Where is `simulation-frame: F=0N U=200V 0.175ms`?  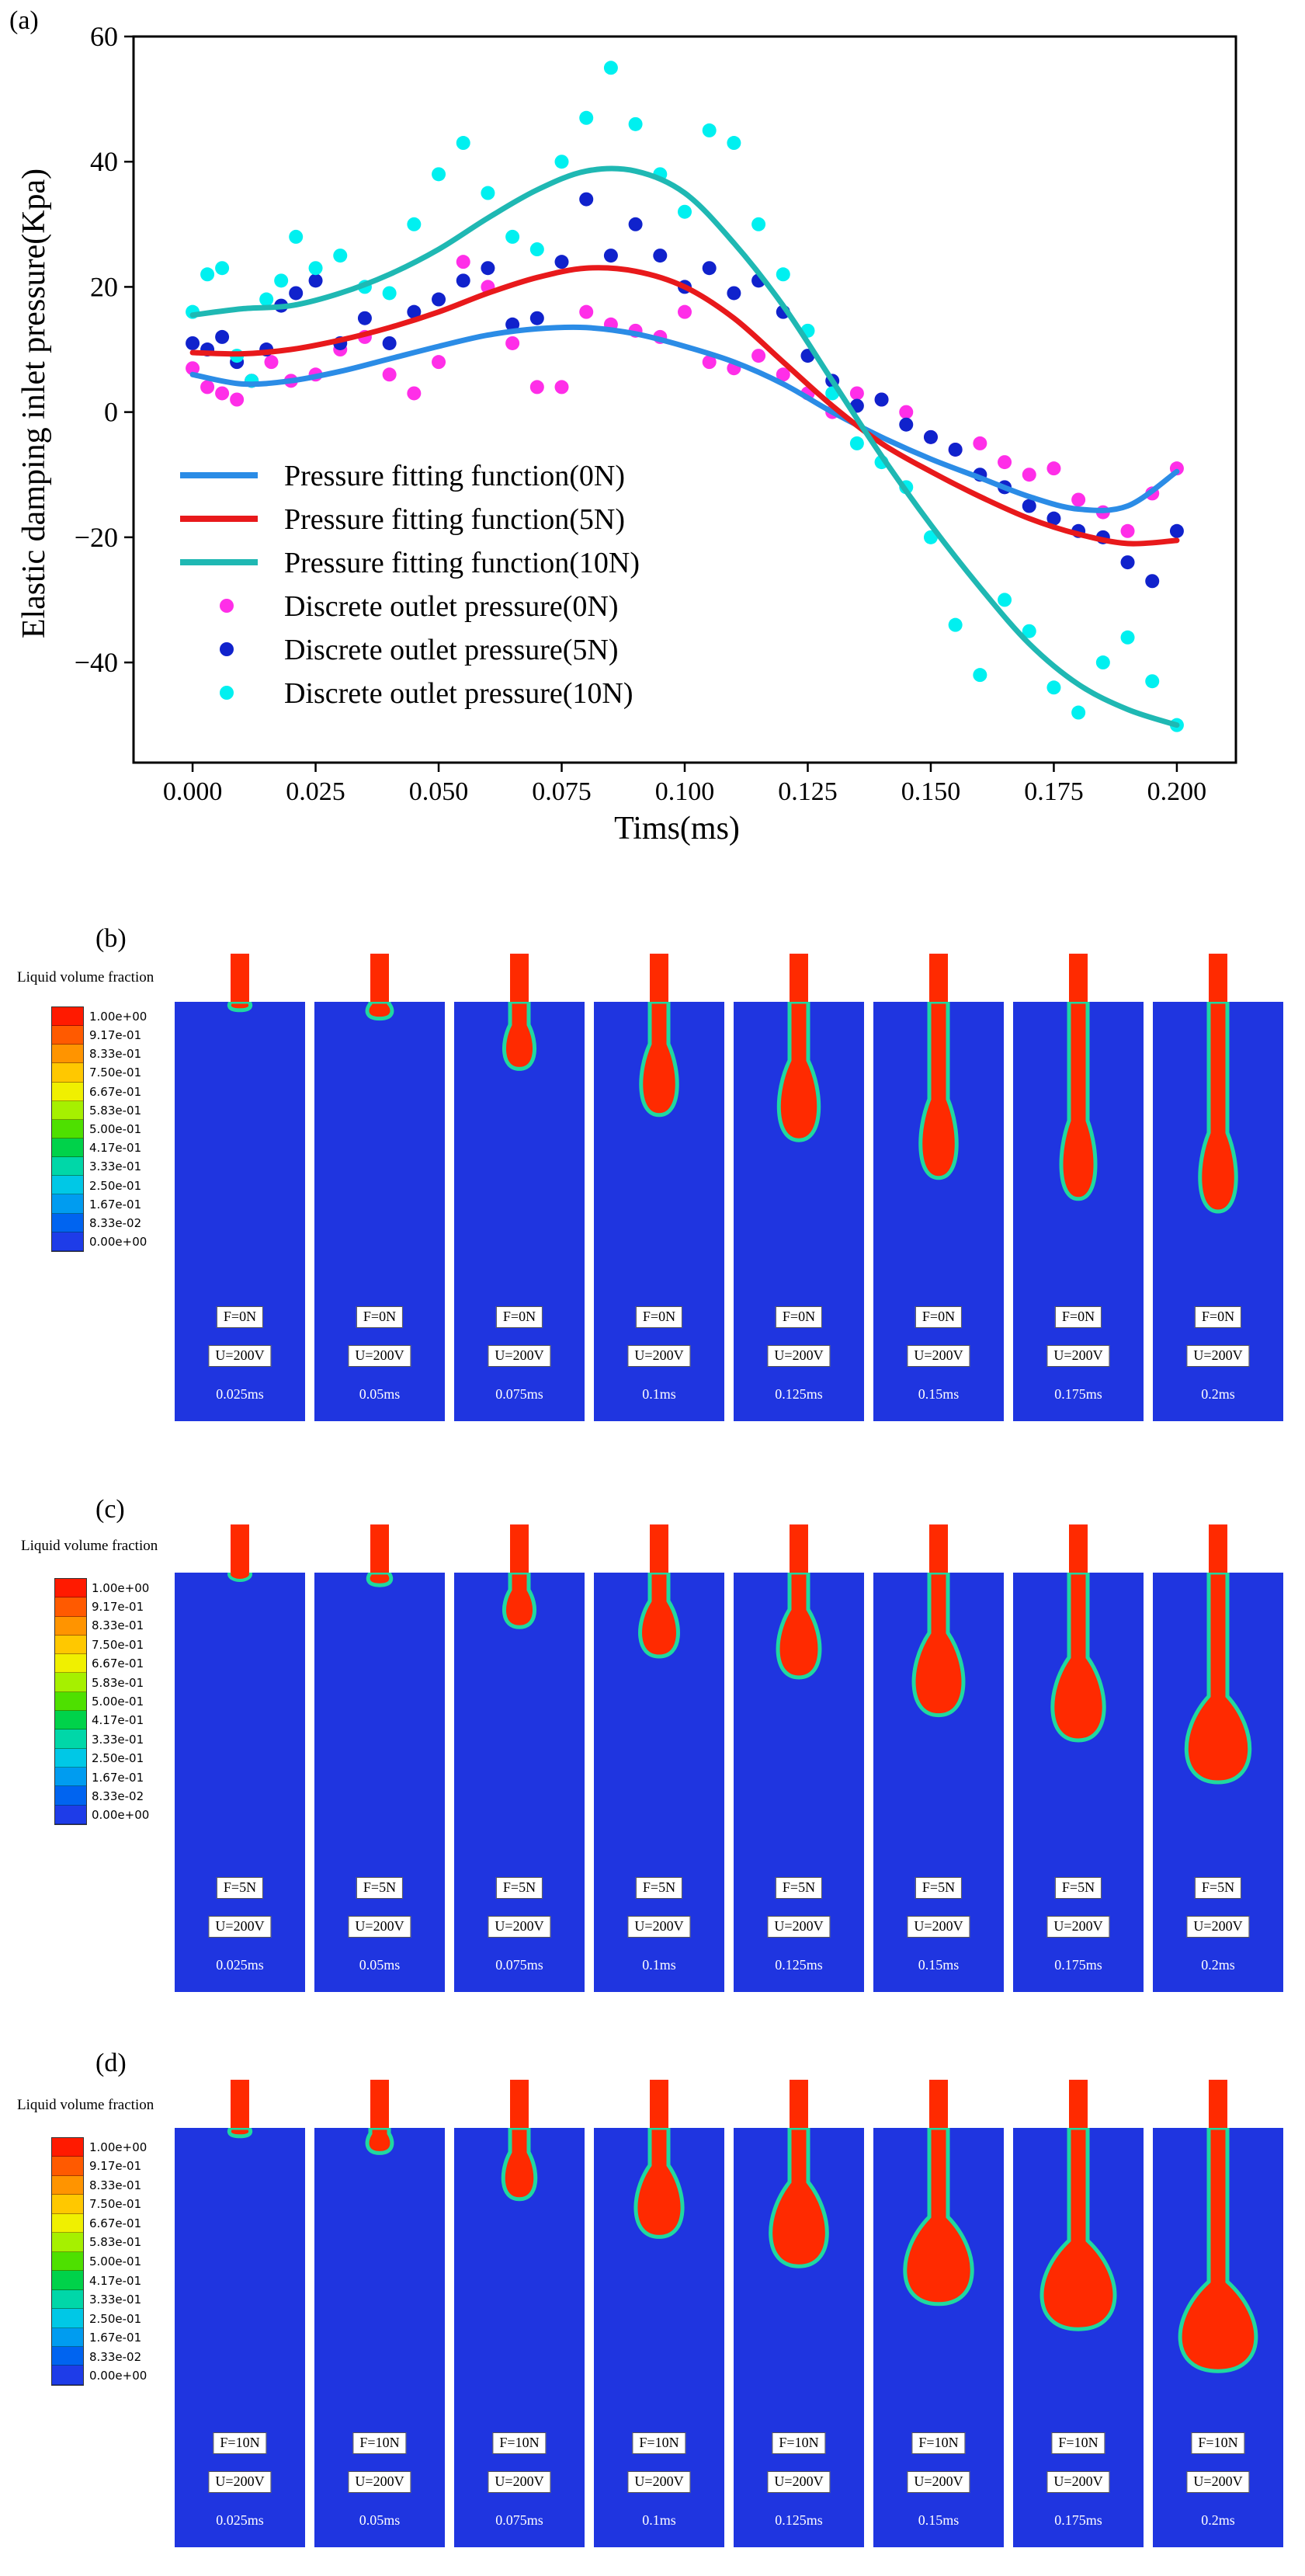 simulation-frame: F=0N U=200V 0.175ms is located at coordinates (1078, 1211).